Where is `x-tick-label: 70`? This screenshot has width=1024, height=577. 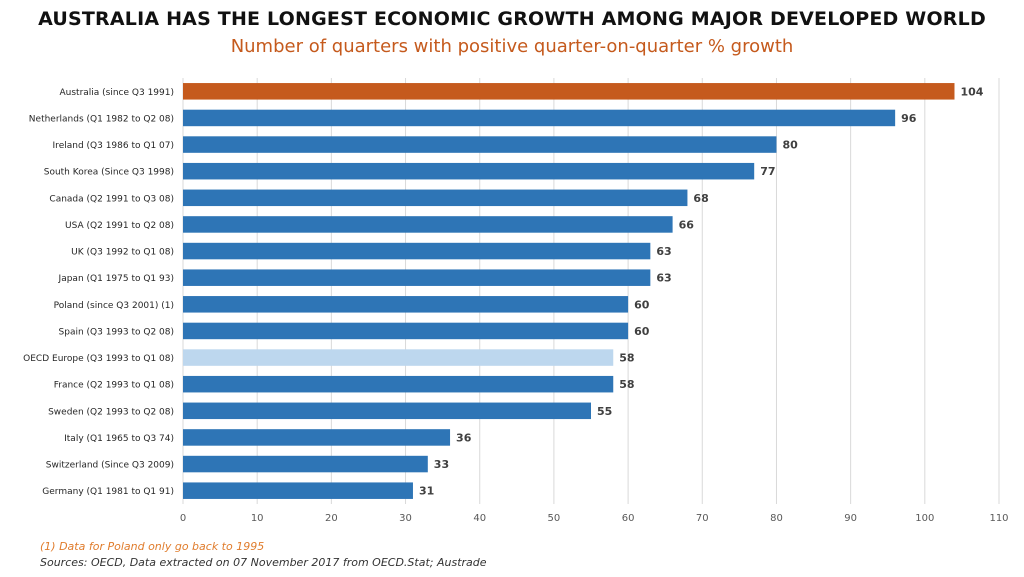
x-tick-label: 70 is located at coordinates (702, 518).